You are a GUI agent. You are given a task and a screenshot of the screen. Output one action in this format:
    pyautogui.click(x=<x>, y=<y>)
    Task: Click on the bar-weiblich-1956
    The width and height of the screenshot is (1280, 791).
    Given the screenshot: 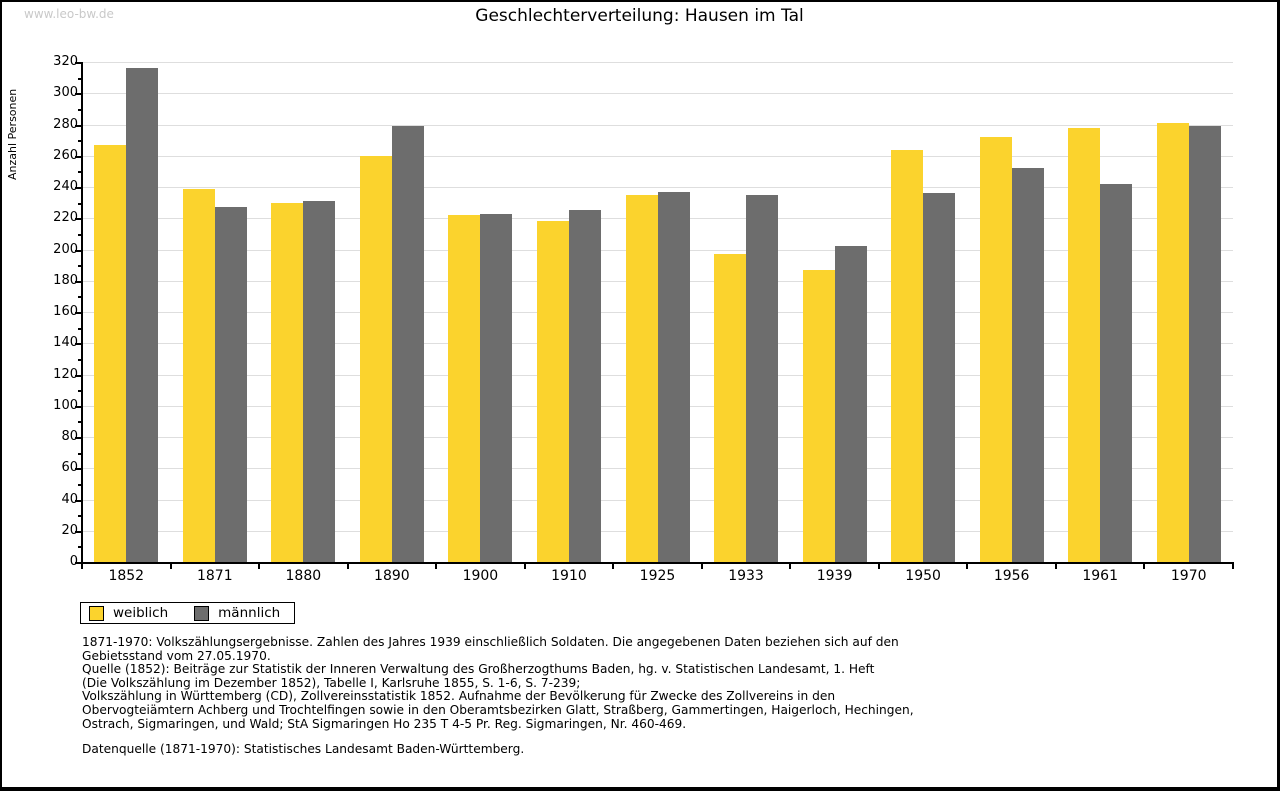 What is the action you would take?
    pyautogui.click(x=995, y=349)
    